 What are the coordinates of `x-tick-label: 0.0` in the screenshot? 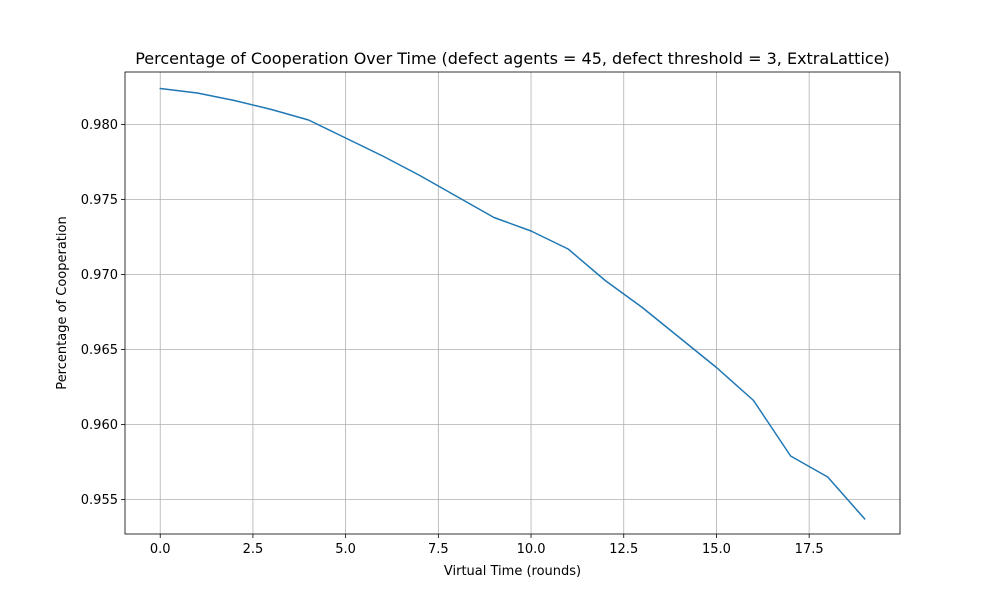 It's located at (160, 549).